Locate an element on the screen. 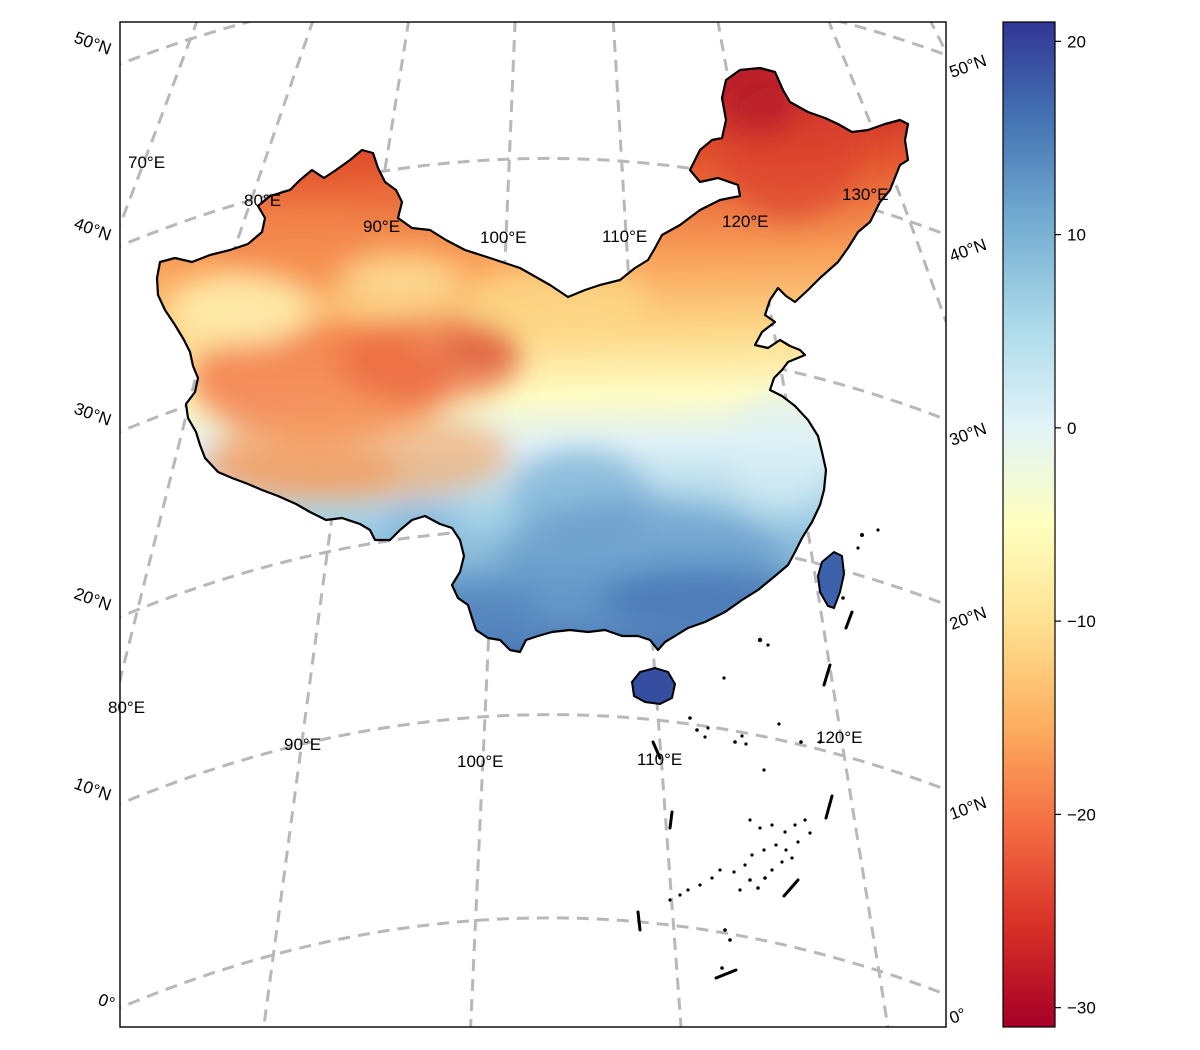 This screenshot has height=1050, width=1200. lat-label-right: 0° is located at coordinates (958, 1015).